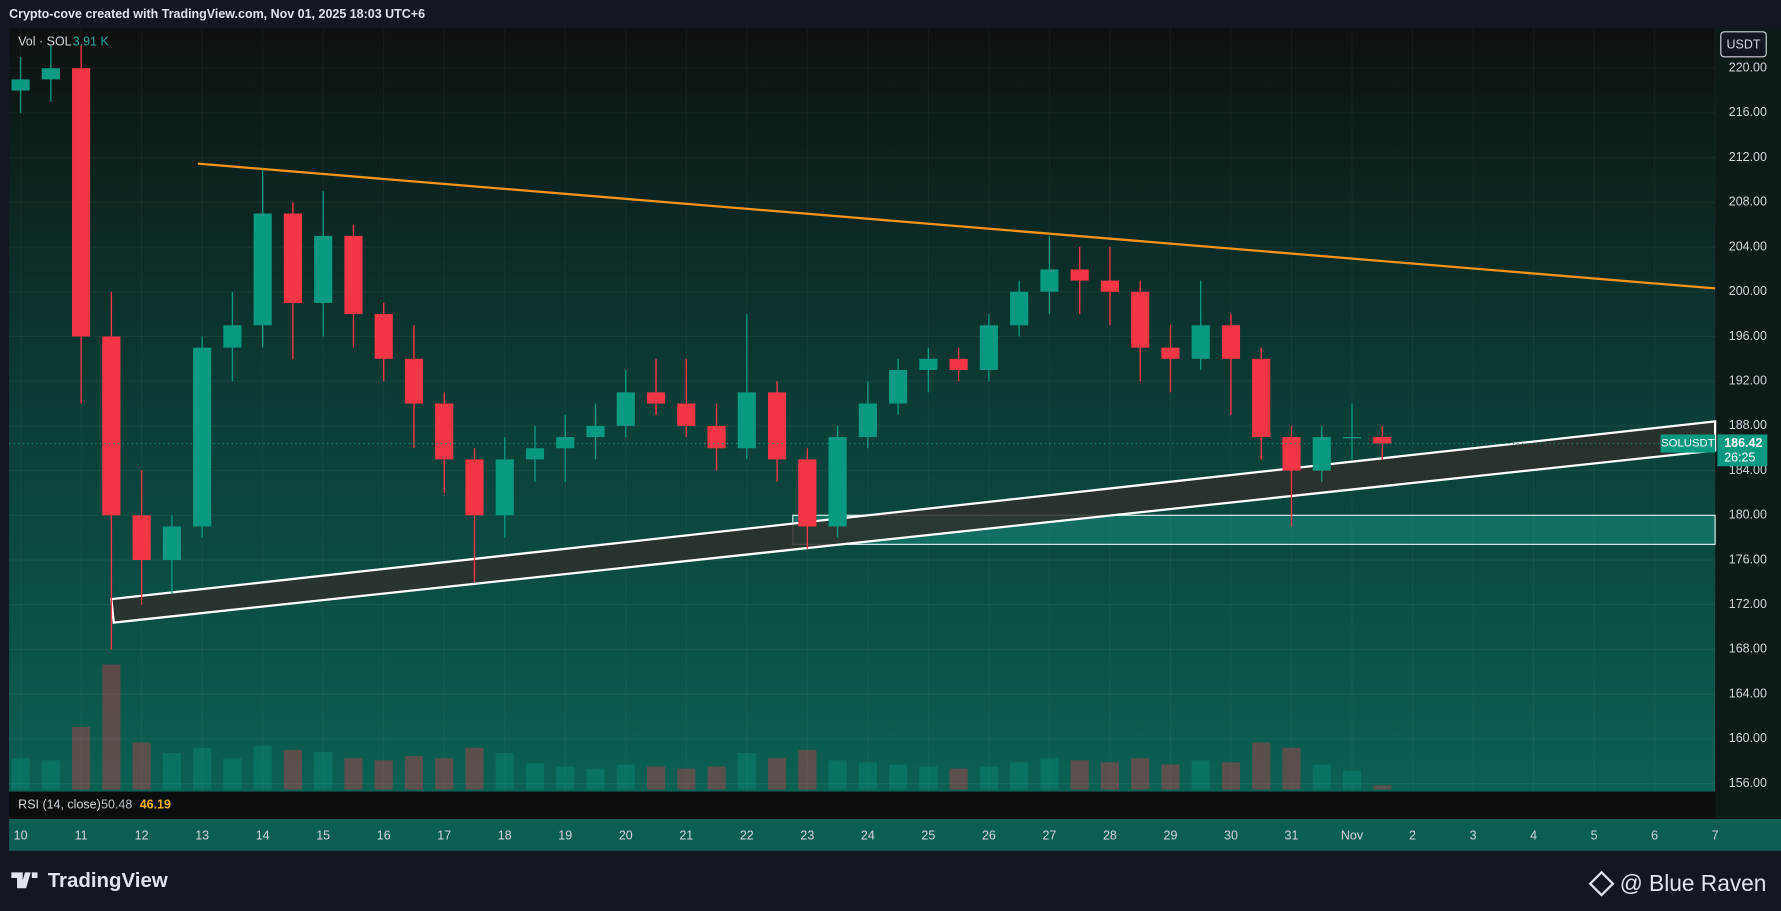 The width and height of the screenshot is (1781, 911). What do you see at coordinates (1748, 738) in the screenshot?
I see `y-tick-label: 160.00` at bounding box center [1748, 738].